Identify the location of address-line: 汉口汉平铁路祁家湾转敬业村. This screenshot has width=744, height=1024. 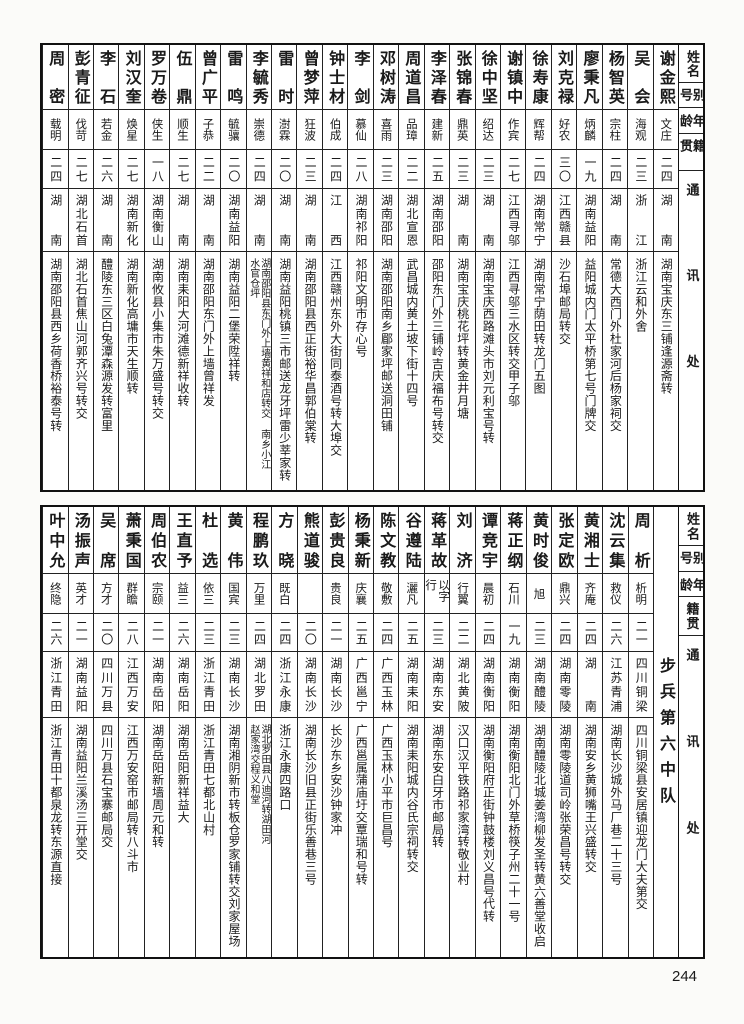
(463, 805).